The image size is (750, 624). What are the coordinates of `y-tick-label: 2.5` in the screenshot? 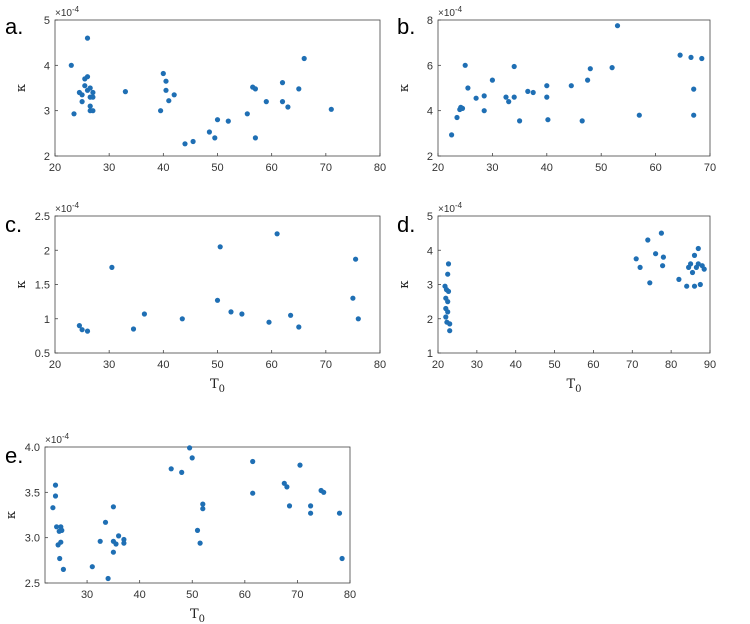 It's located at (42, 217).